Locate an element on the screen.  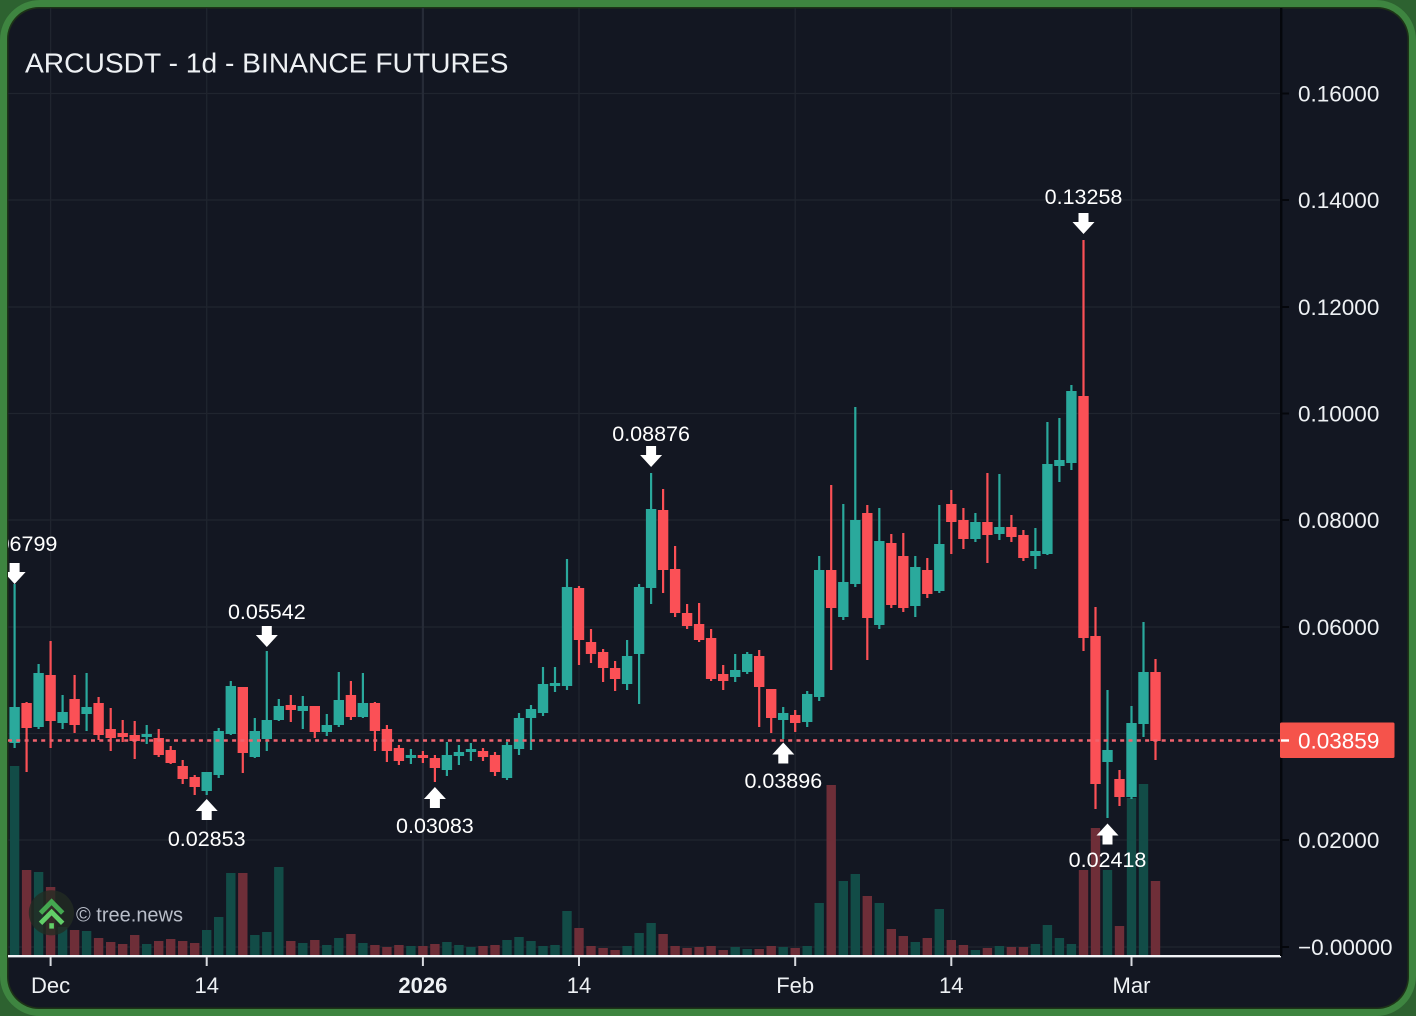
svg-text: 2026 is located at coordinates (422, 985).